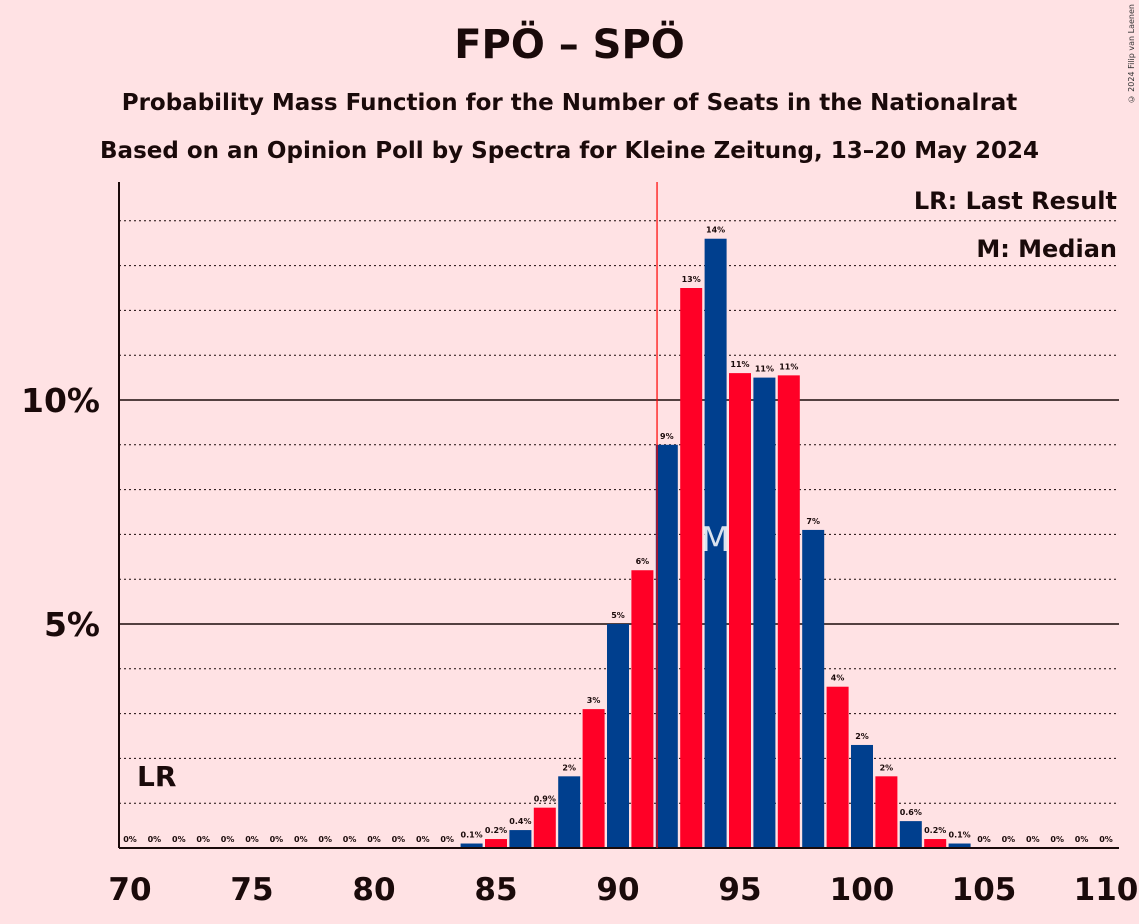 This screenshot has width=1139, height=924. Describe the element at coordinates (277, 839) in the screenshot. I see `data-label-seat-76: 0%` at that location.